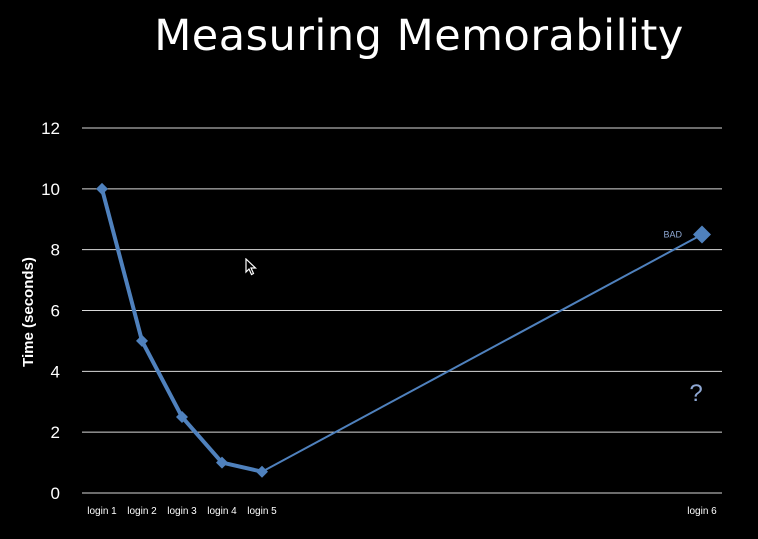 This screenshot has width=758, height=539. I want to click on series-line-main, so click(182, 330).